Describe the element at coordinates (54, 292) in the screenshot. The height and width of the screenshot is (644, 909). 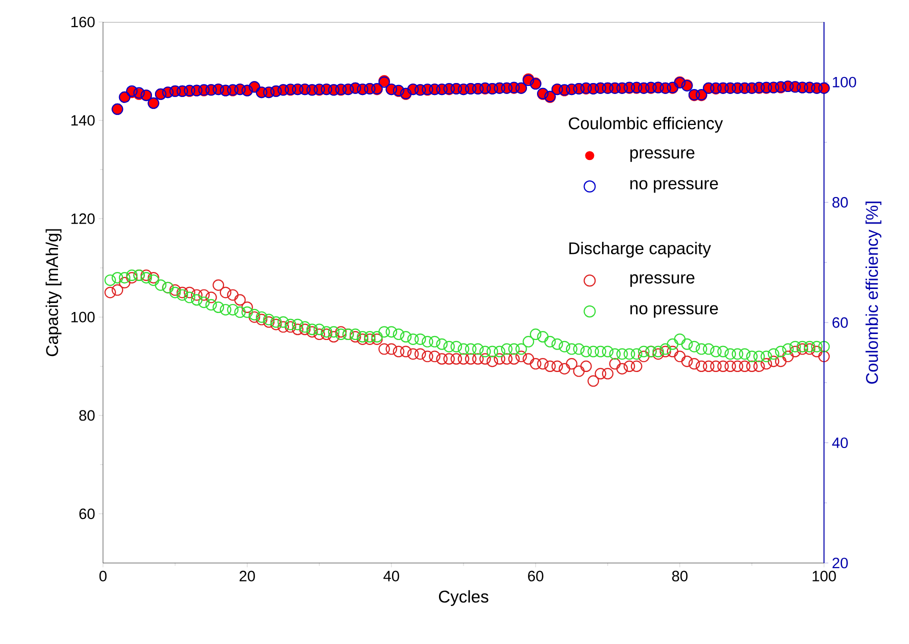
I see `y-axis-title: Capacity [mAh/g]` at that location.